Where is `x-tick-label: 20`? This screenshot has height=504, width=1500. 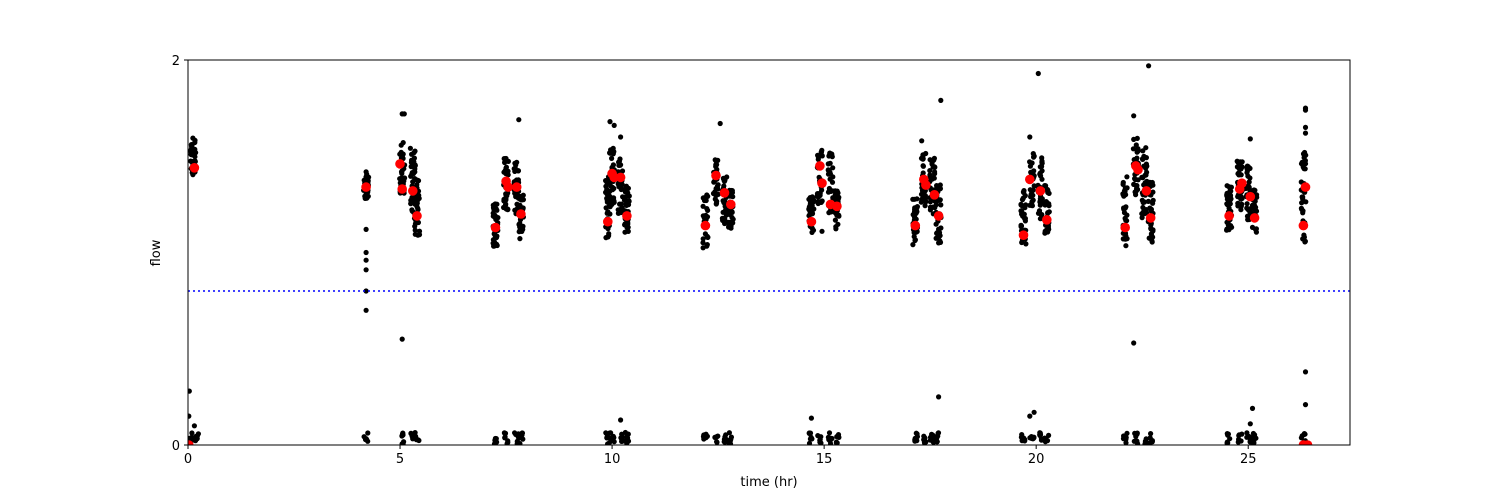 x-tick-label: 20 is located at coordinates (1036, 459).